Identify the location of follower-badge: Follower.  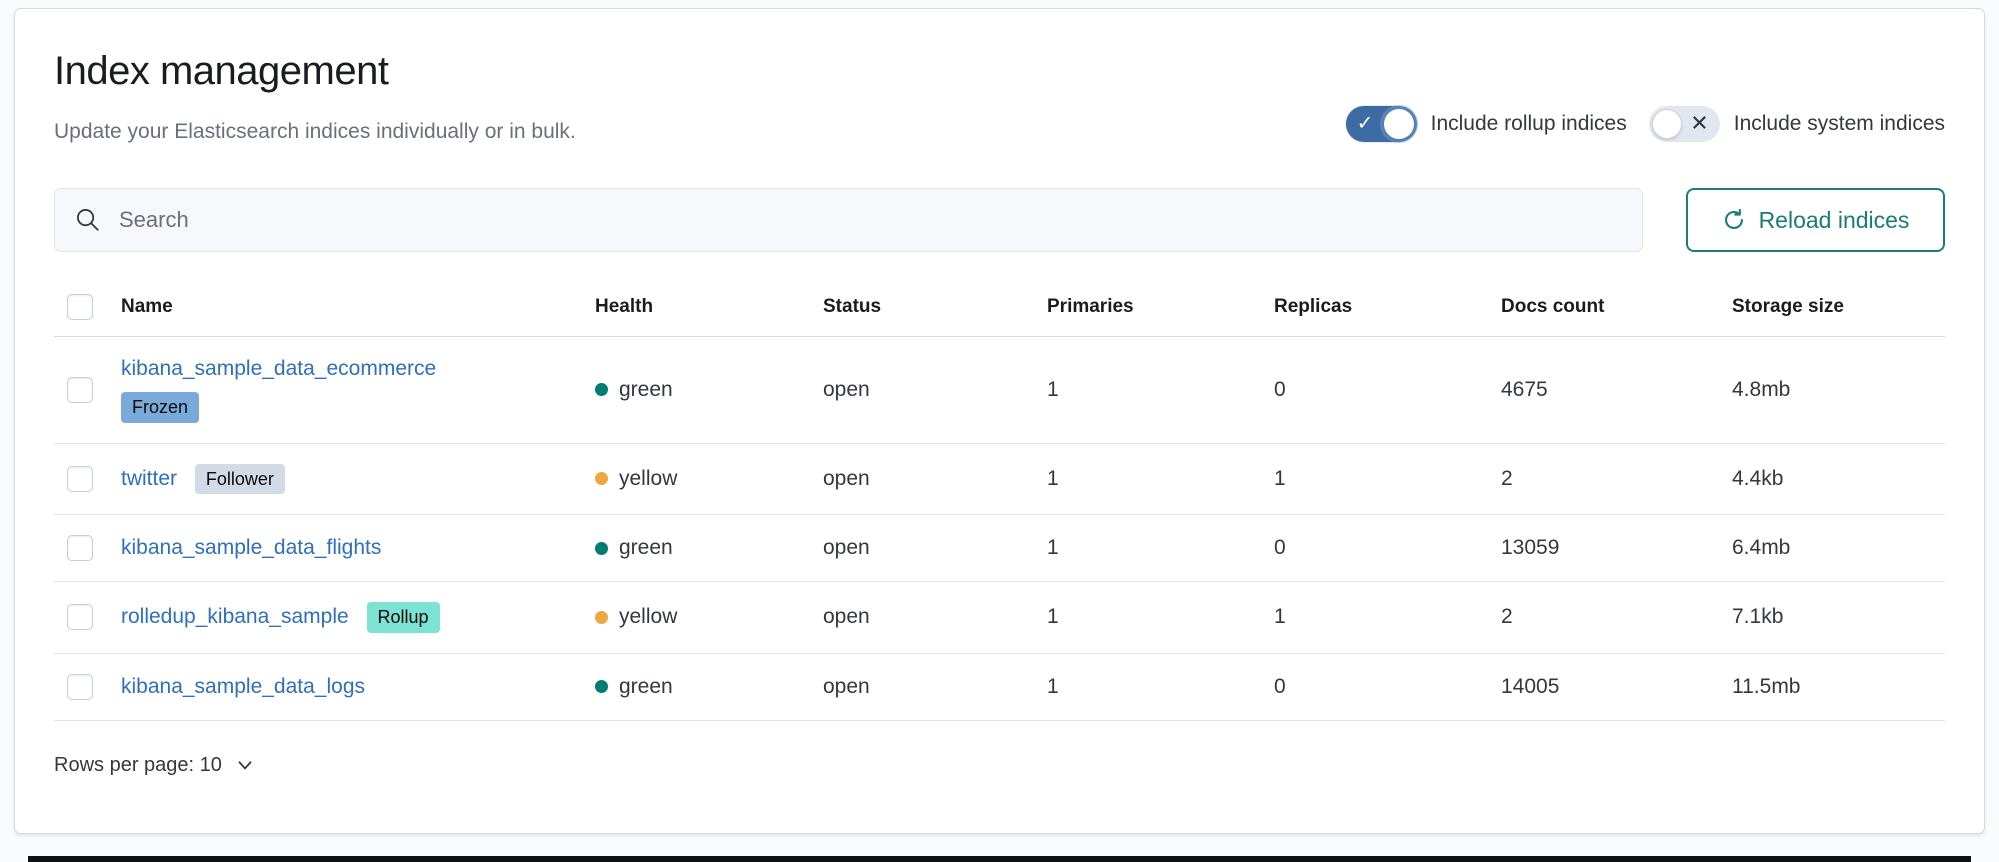
(239, 478).